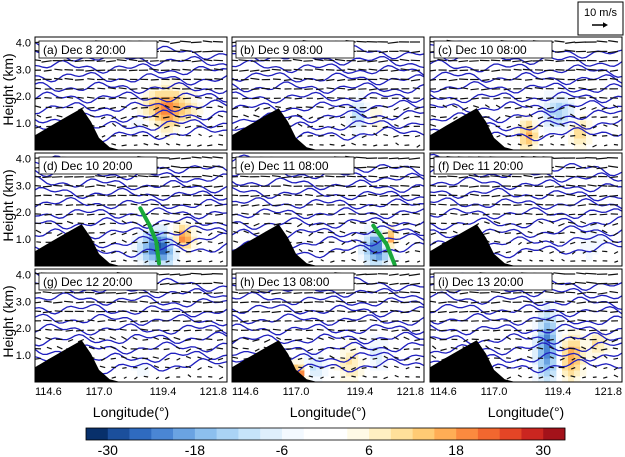 Image resolution: width=625 pixels, height=457 pixels. I want to click on panel-label-box, so click(295, 281).